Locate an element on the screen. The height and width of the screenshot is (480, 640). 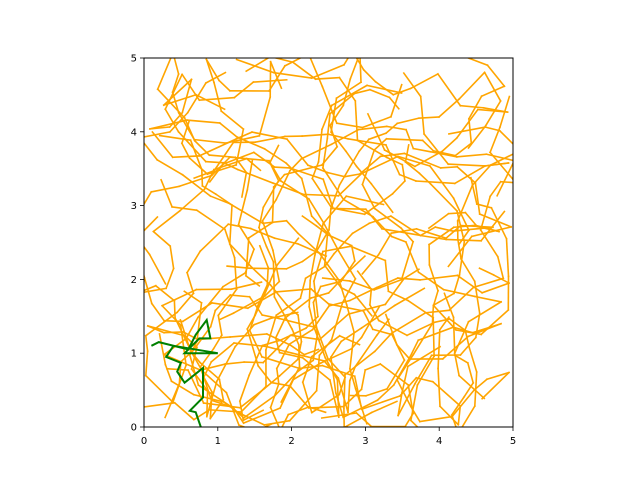
y-tick-label: 2 is located at coordinates (134, 280).